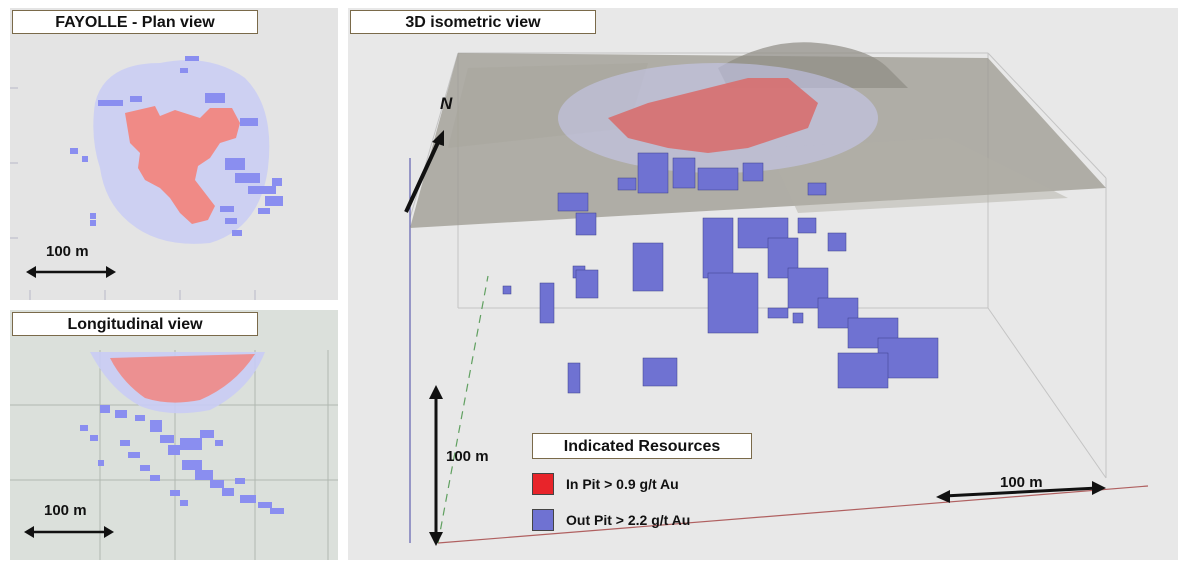  What do you see at coordinates (67, 251) in the screenshot?
I see `plan-scale-label: 100 m` at bounding box center [67, 251].